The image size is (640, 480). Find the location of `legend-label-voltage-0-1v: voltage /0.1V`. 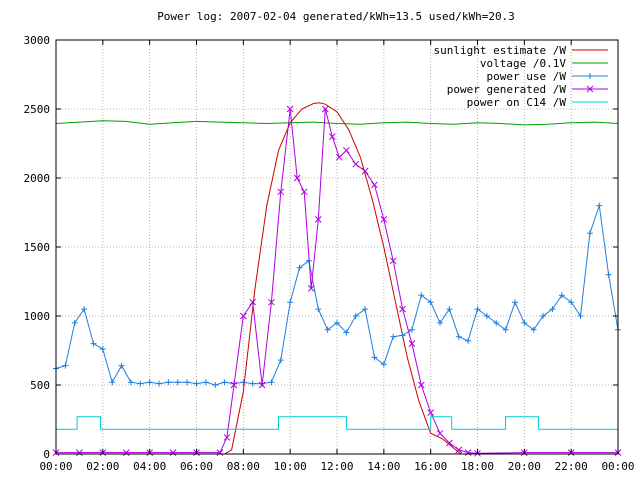

legend-label-voltage-0-1v: voltage /0.1V is located at coordinates (523, 63).